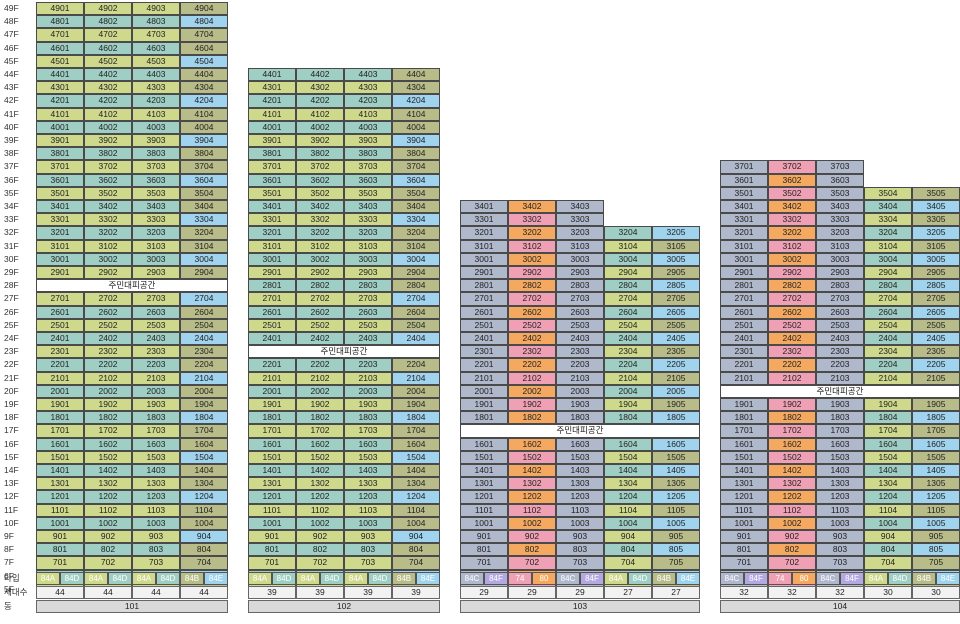 Image resolution: width=960 pixels, height=624 pixels. Describe the element at coordinates (936, 497) in the screenshot. I see `unit-cell: 1205` at that location.